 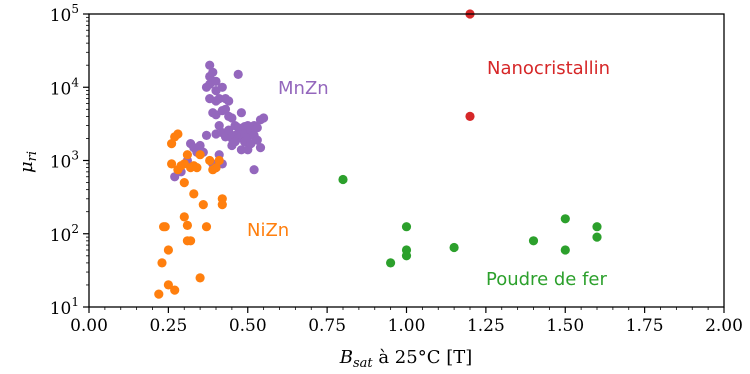 What do you see at coordinates (548, 68) in the screenshot?
I see `annotation-nanocristallin: Nanocristallin` at bounding box center [548, 68].